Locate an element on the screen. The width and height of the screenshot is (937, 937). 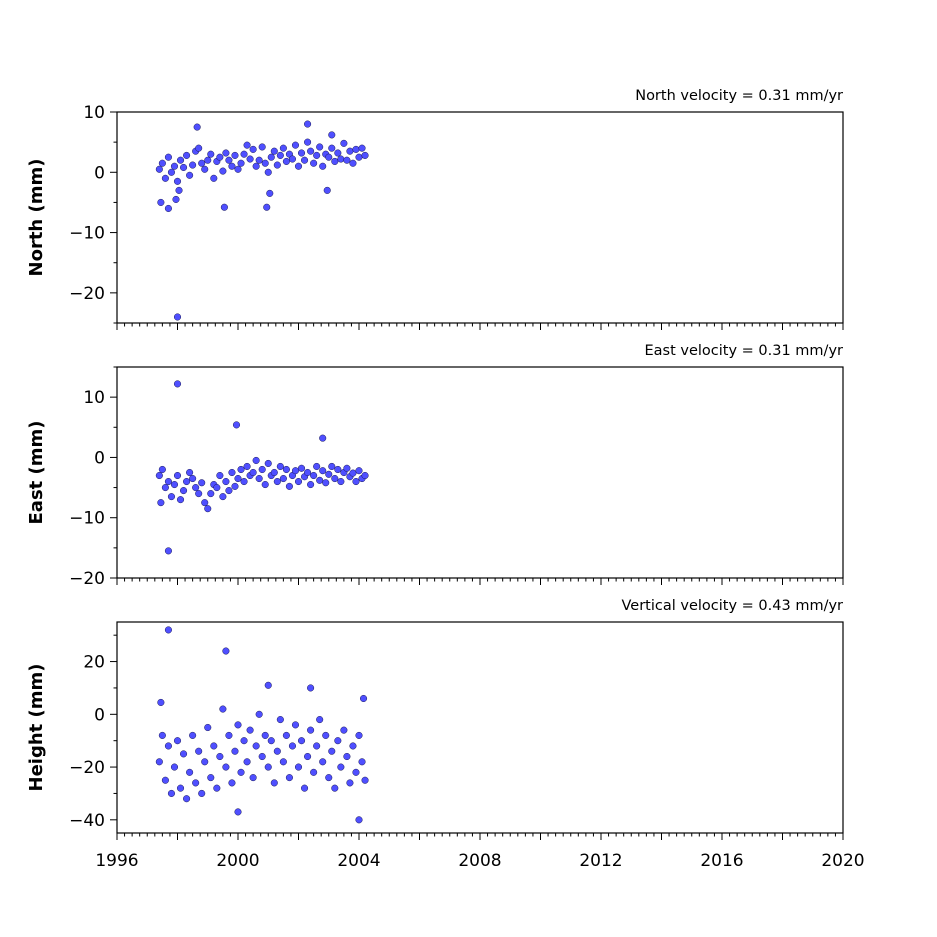
y-axis-label: Height (mm) is located at coordinates (36, 728).